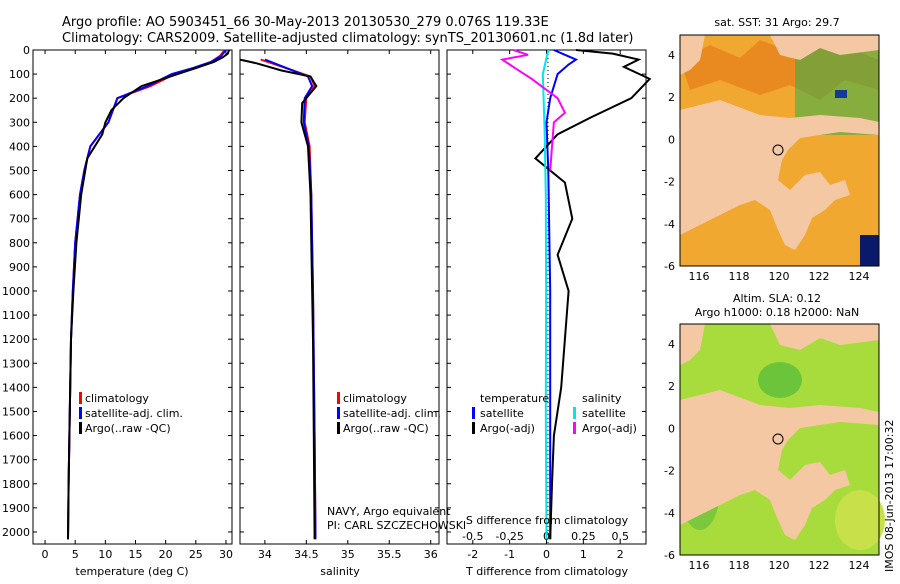 The image size is (900, 584). I want to click on x-tick-label: 35, so click(348, 554).